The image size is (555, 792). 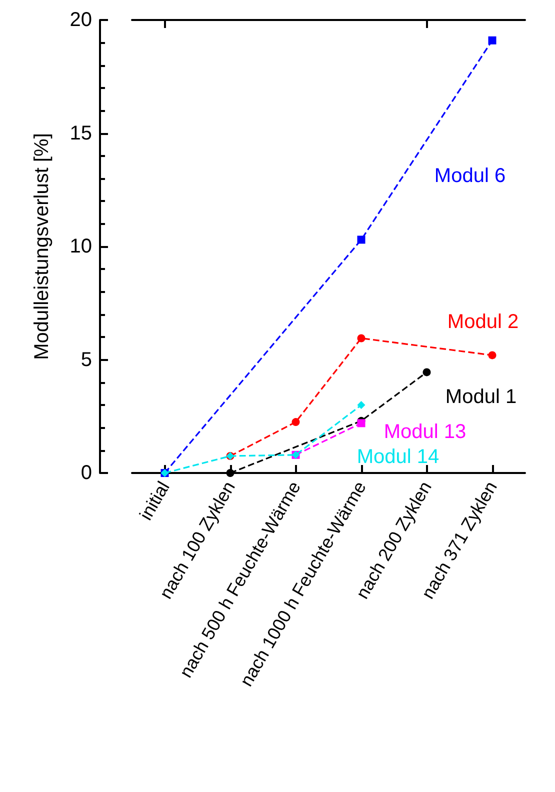 I want to click on y-tick-label: 0, so click(x=86, y=473).